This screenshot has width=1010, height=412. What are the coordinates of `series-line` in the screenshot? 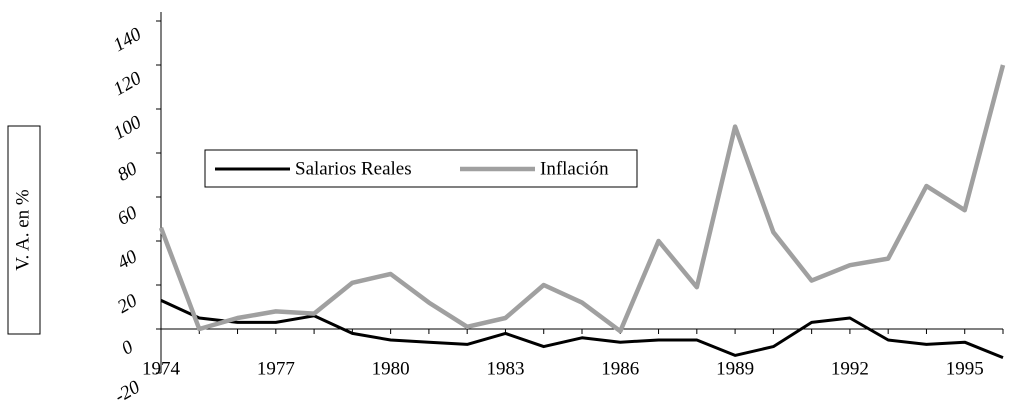 It's located at (582, 329).